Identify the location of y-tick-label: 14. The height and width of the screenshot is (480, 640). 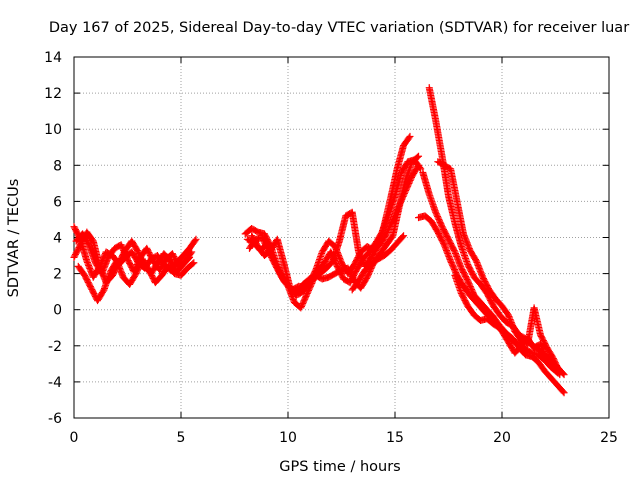
(53, 58).